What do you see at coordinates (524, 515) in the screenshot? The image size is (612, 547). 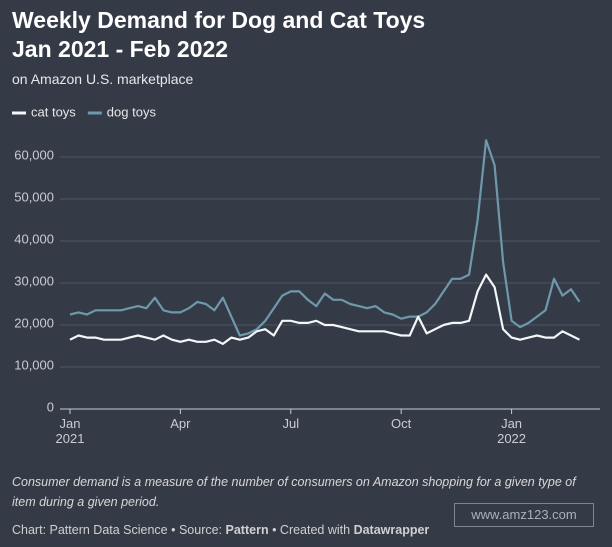 I see `watermark: www.amz123.com` at bounding box center [524, 515].